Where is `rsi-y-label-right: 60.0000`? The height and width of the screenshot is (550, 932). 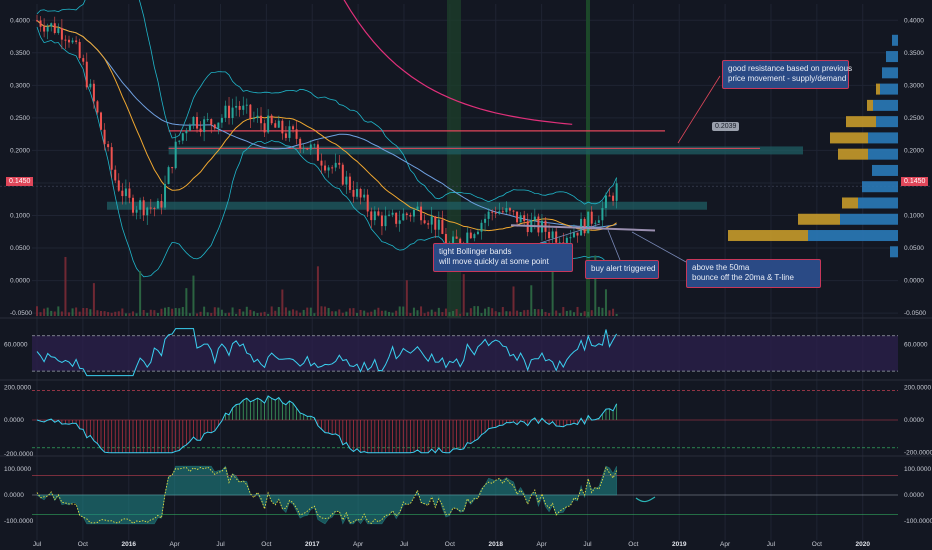 rsi-y-label-right: 60.0000 is located at coordinates (916, 345).